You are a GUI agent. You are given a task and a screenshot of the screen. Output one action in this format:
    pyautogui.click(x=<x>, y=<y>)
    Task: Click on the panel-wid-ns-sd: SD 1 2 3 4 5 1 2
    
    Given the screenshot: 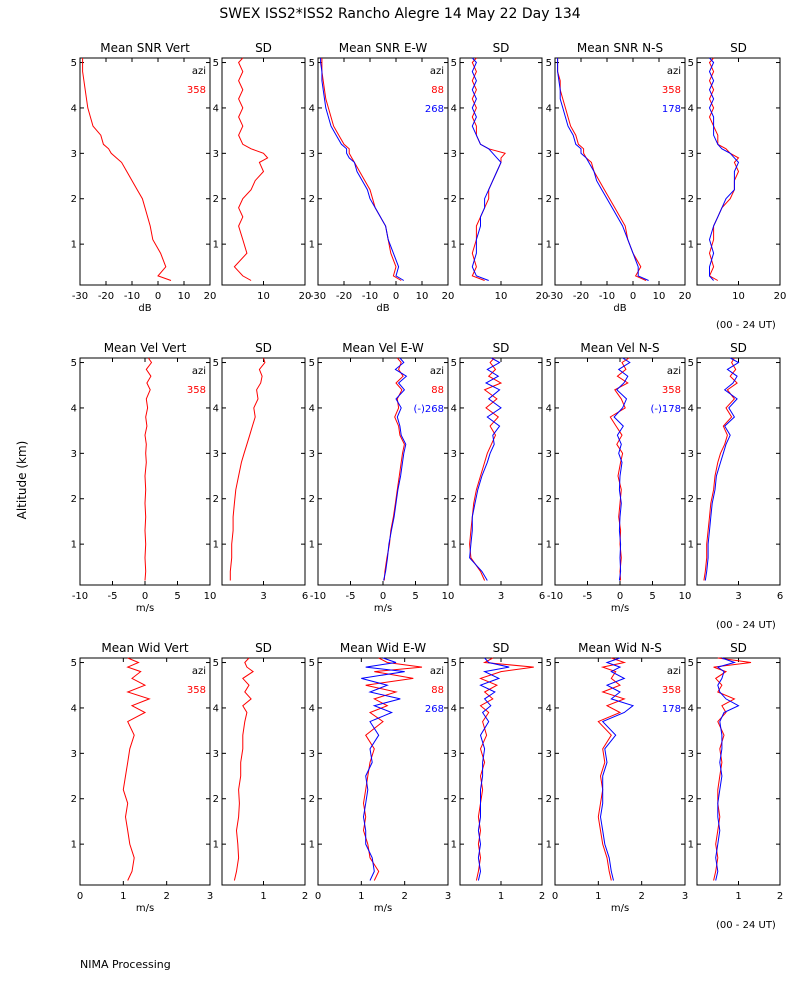 What is the action you would take?
    pyautogui.click(x=736, y=771)
    